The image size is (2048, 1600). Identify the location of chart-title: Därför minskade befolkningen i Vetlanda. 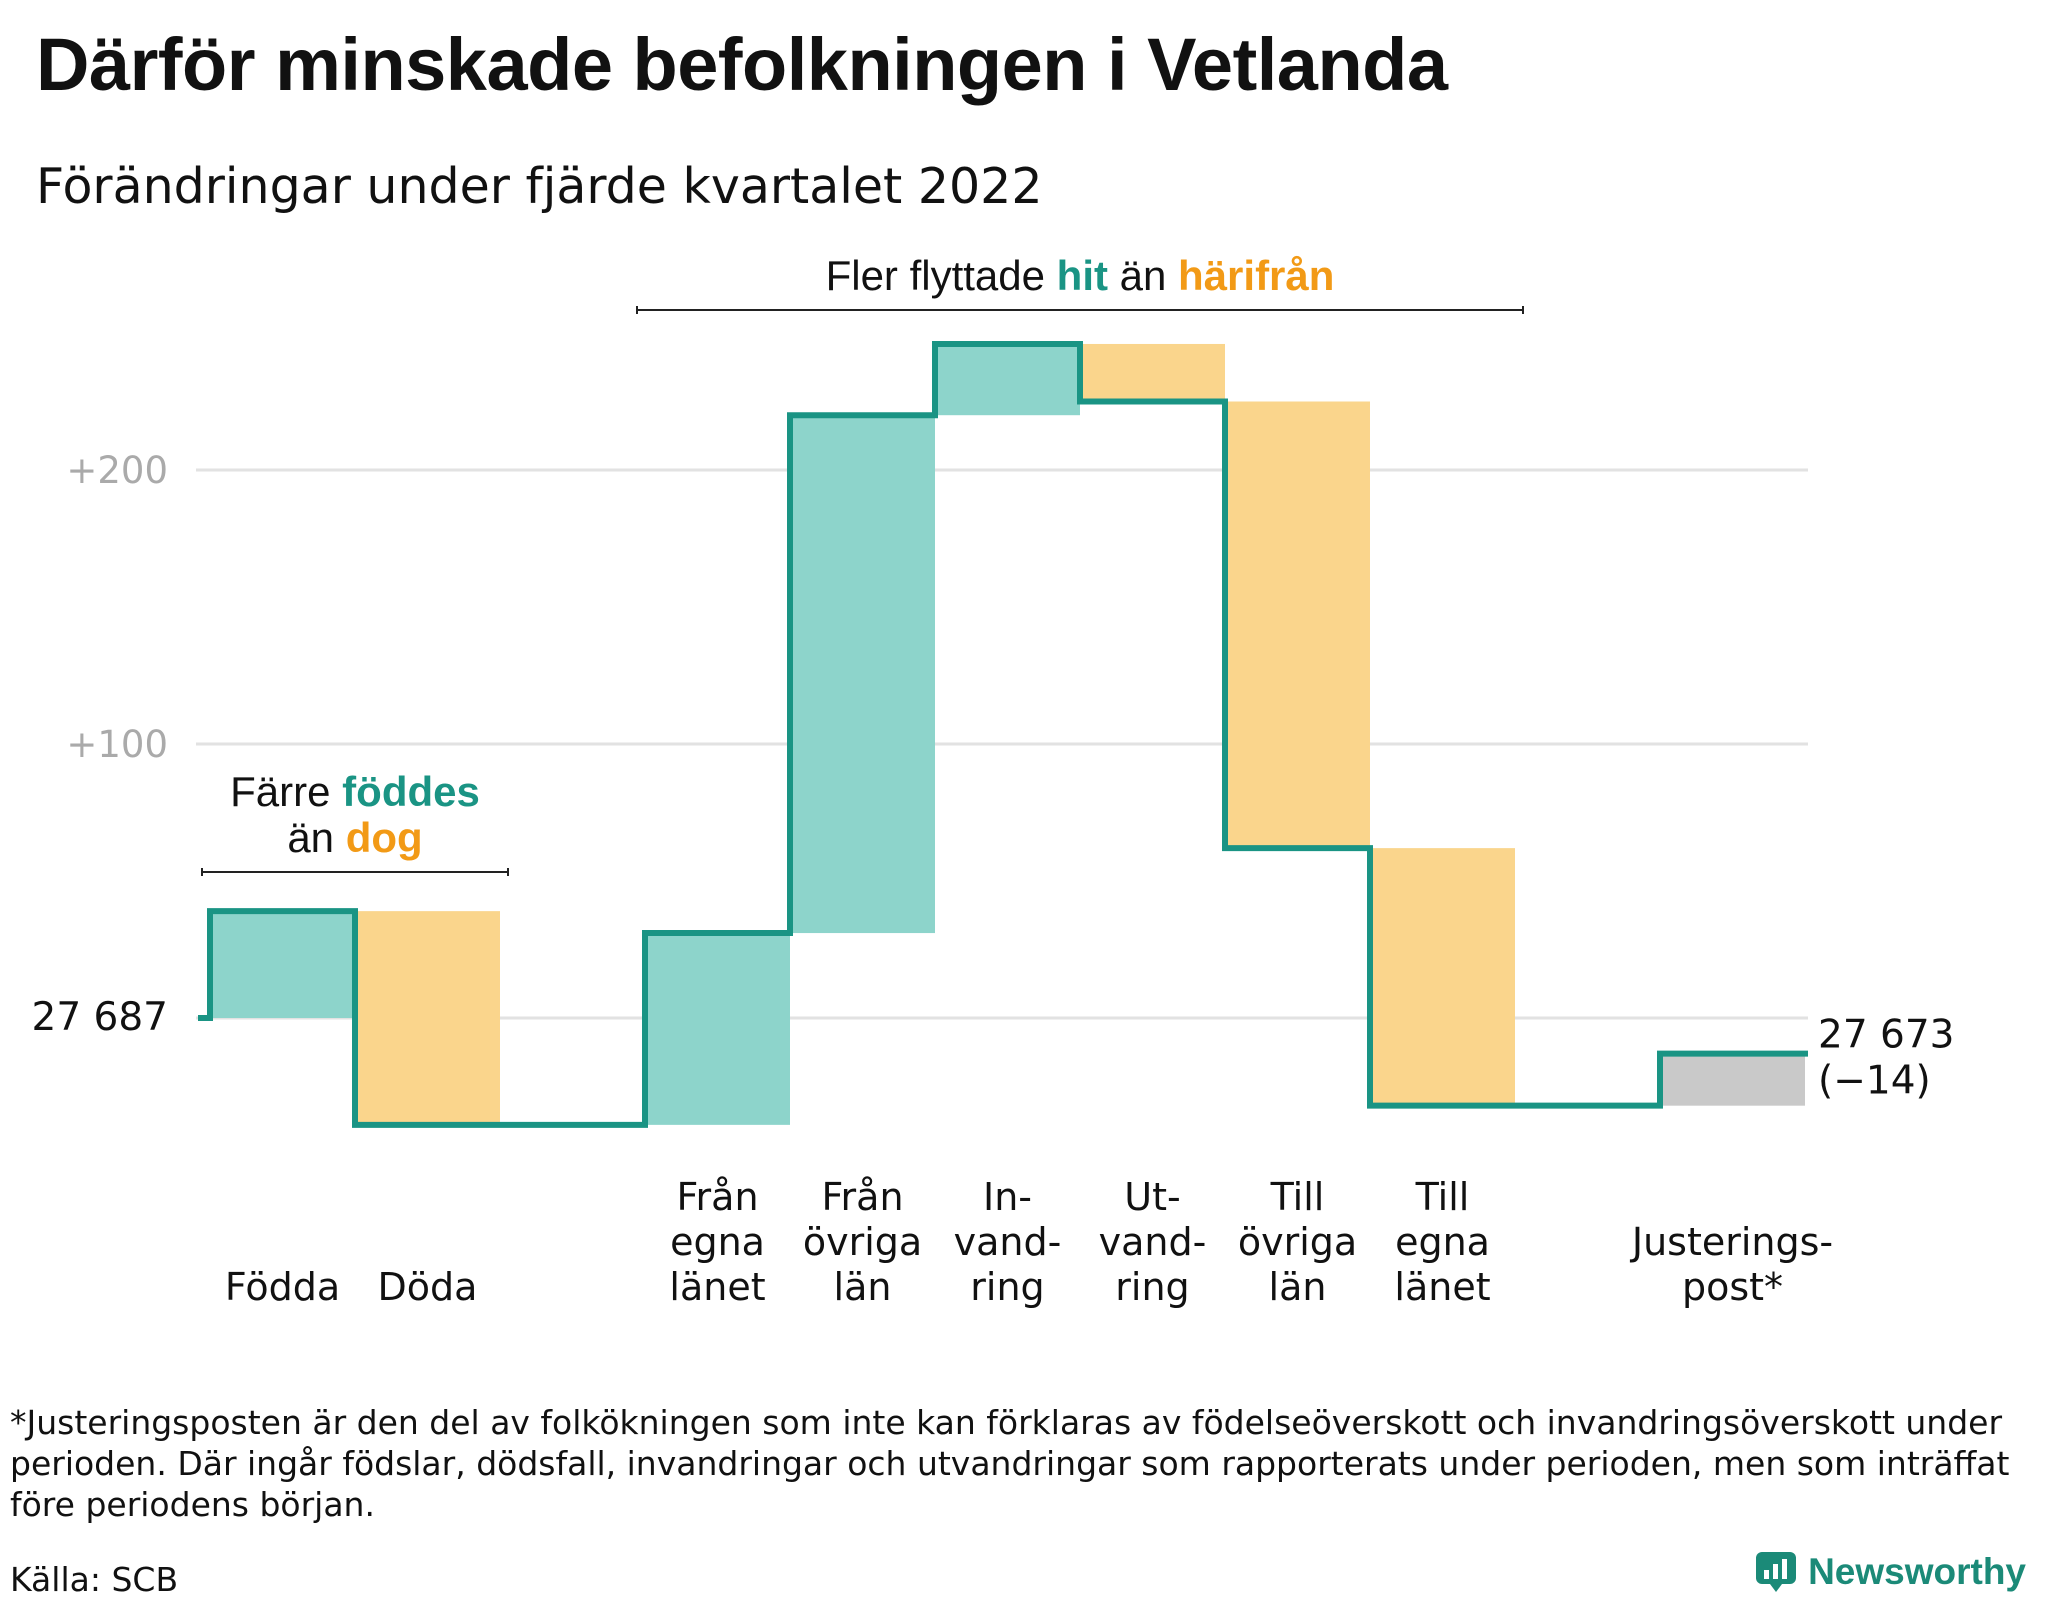
(742, 64).